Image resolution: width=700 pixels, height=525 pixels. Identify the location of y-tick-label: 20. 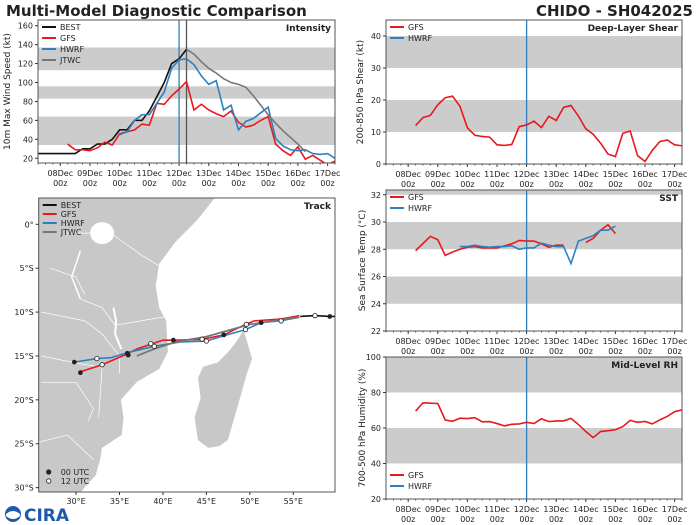
(28, 158).